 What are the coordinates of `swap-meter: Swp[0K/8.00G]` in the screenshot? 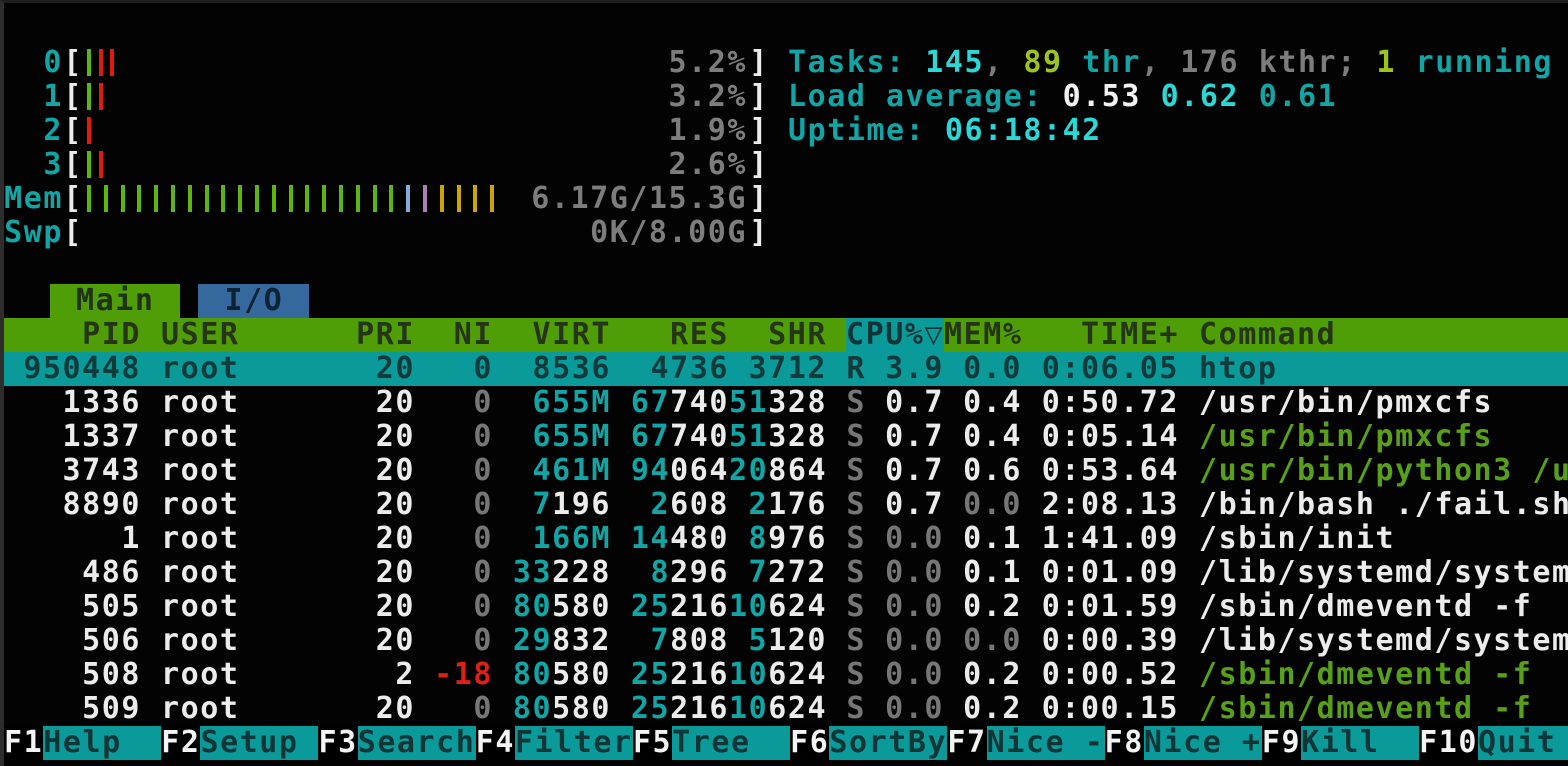 It's located at (386, 232).